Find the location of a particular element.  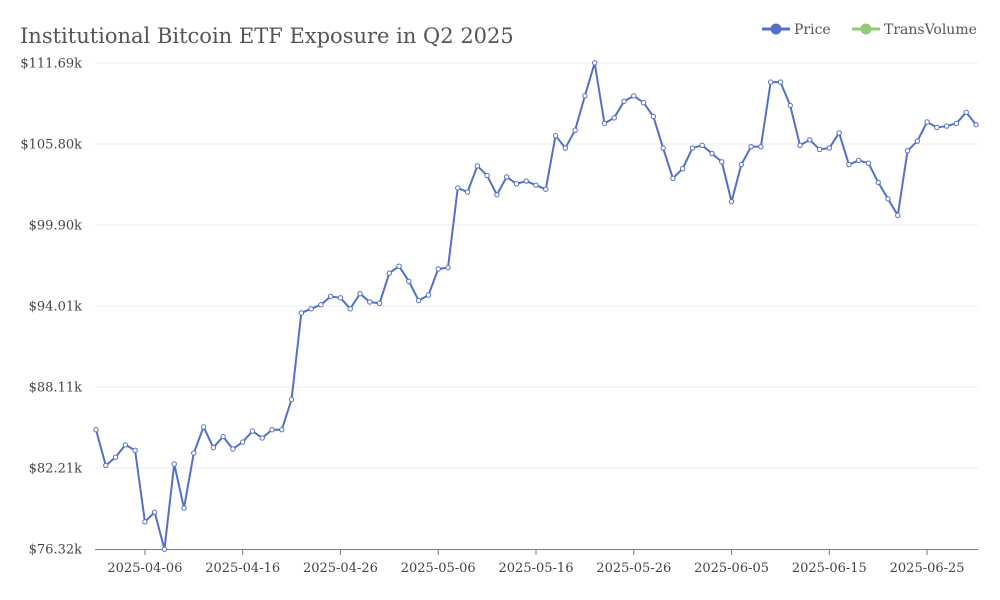

legend-item-price: Price is located at coordinates (796, 30).